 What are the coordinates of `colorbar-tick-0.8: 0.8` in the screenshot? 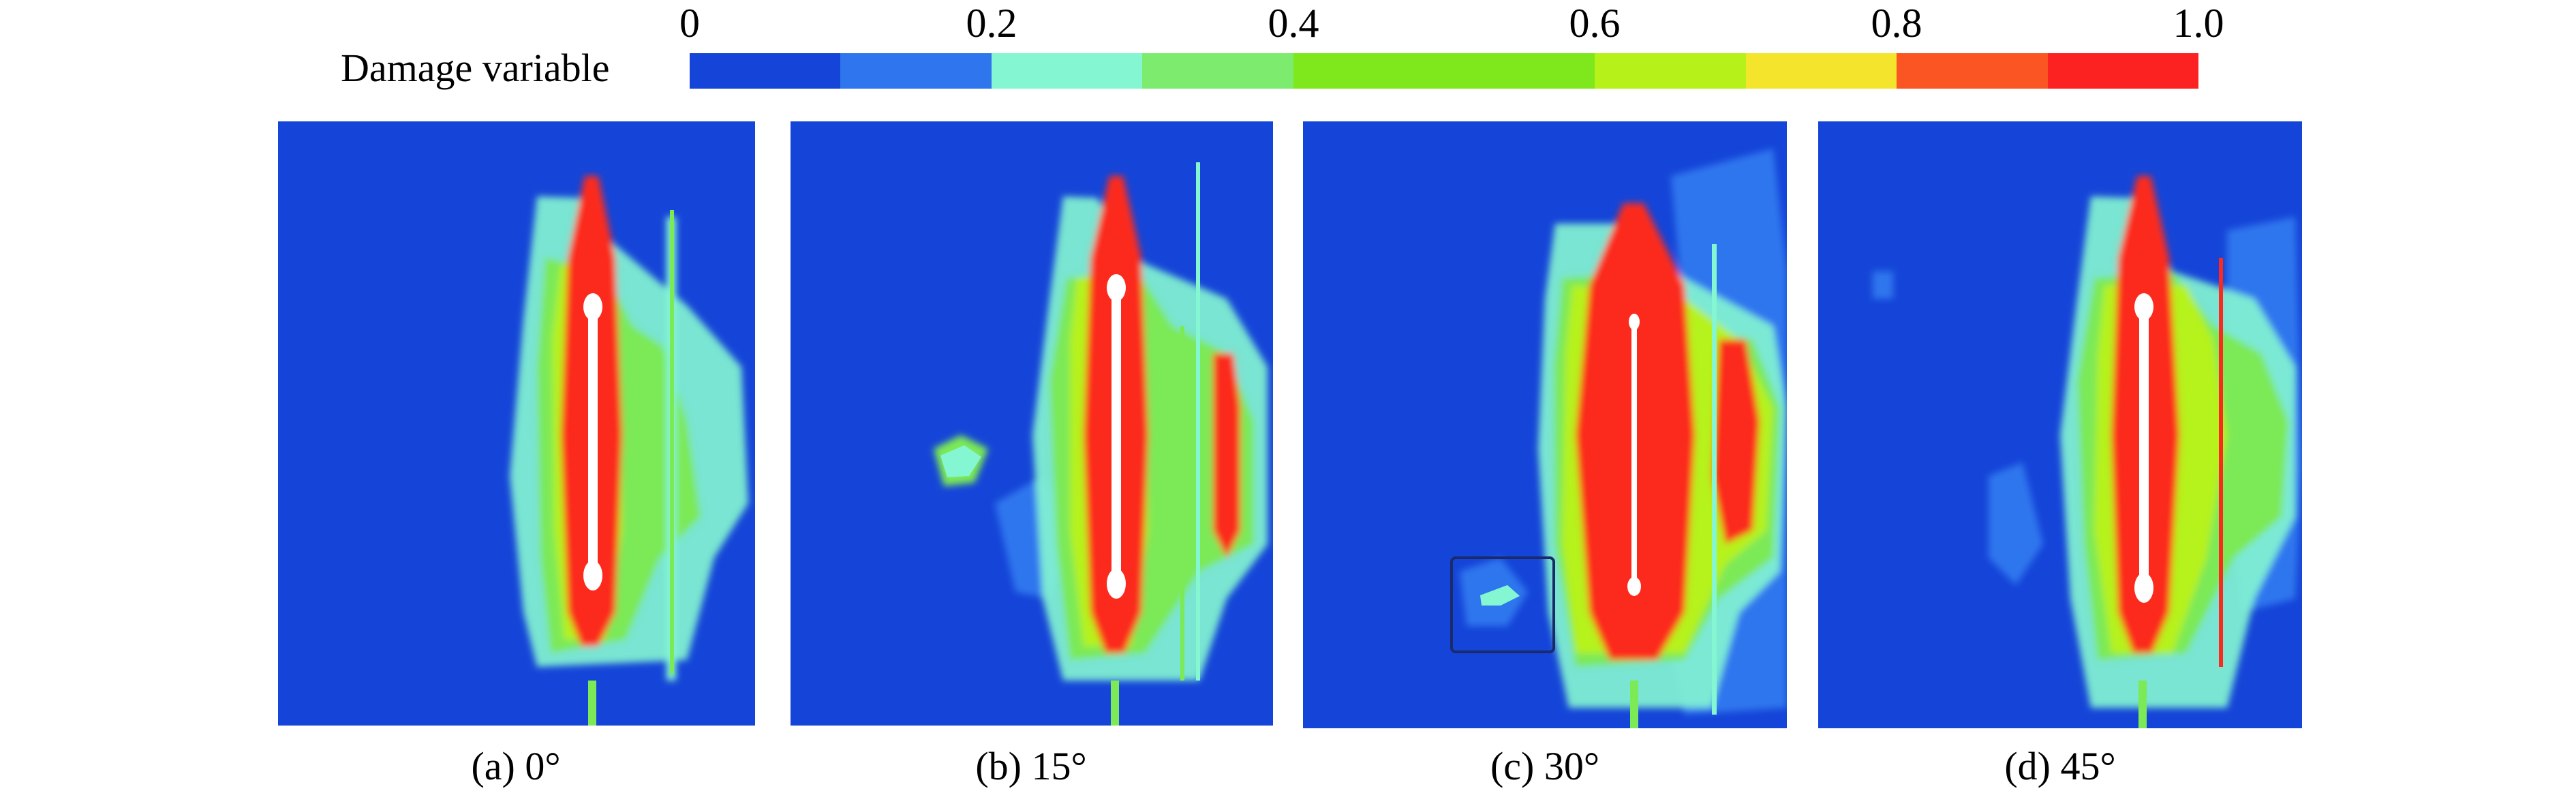 It's located at (1897, 23).